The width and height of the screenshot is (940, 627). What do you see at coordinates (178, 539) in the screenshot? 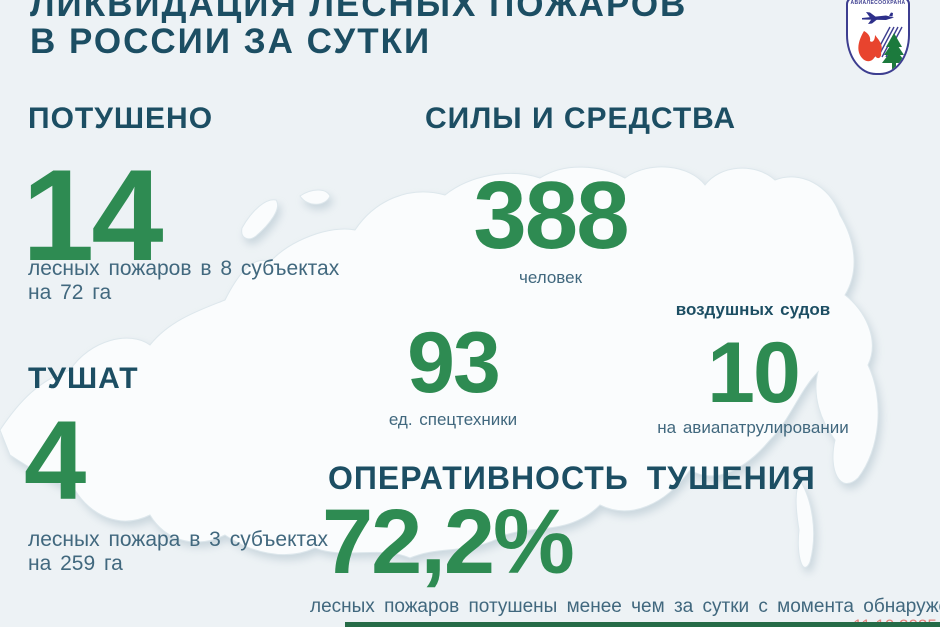
I see `fighting-caption-line1: лесных пожара в 3 субъектах` at bounding box center [178, 539].